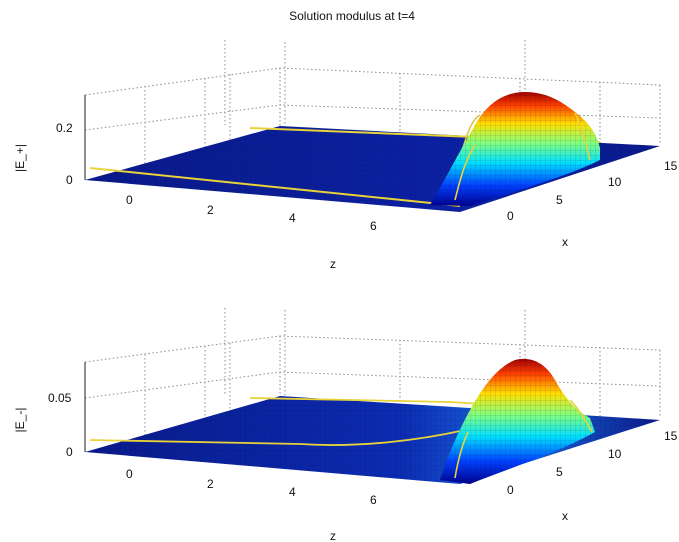 This screenshot has width=679, height=542. I want to click on top-zaxis-tick-label: 0, so click(69, 180).